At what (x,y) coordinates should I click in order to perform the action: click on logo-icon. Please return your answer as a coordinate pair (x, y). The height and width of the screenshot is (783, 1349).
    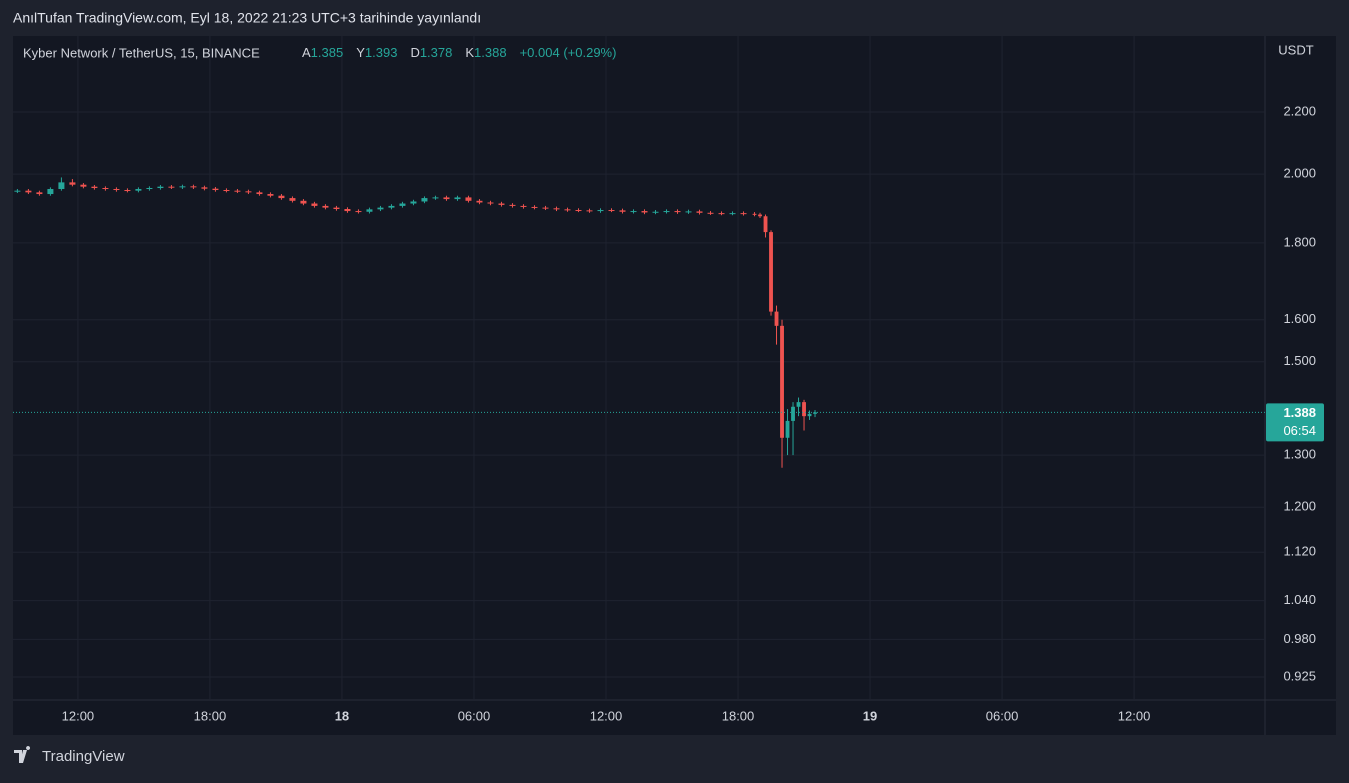
    Looking at the image, I should click on (22, 754).